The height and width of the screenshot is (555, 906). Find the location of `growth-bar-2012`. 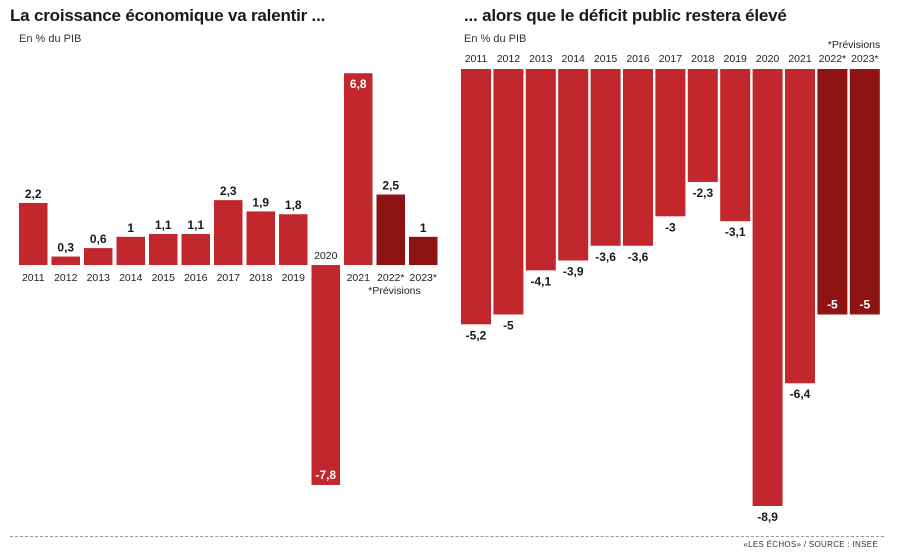

growth-bar-2012 is located at coordinates (65, 260).